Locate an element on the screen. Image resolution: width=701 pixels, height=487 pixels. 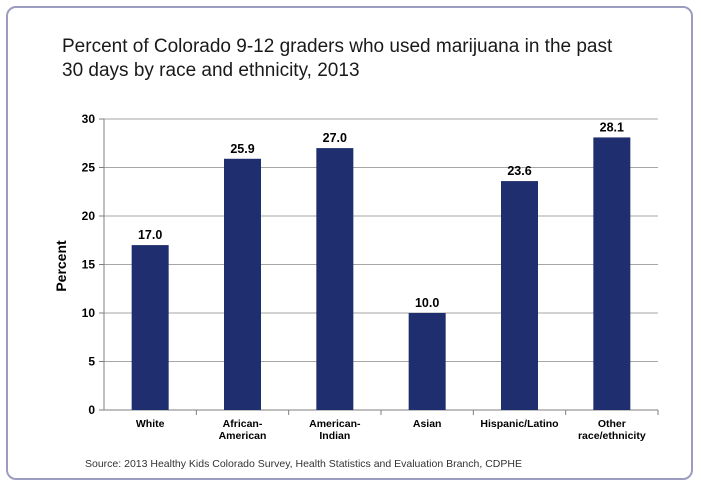
data-label: 17.0 is located at coordinates (150, 235).